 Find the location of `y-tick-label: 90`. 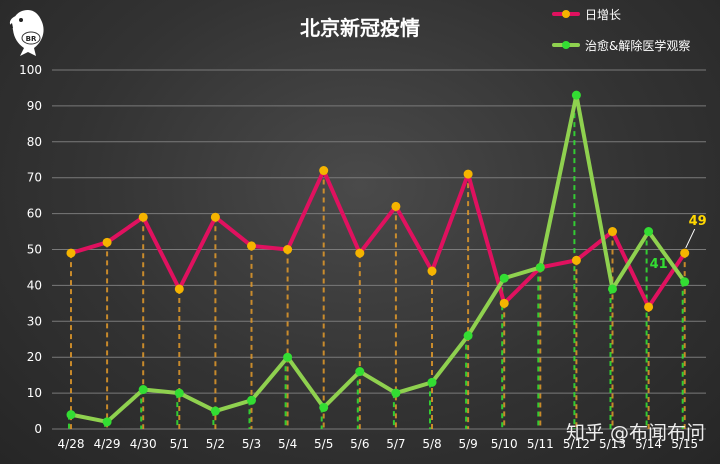

y-tick-label: 90 is located at coordinates (34, 106).